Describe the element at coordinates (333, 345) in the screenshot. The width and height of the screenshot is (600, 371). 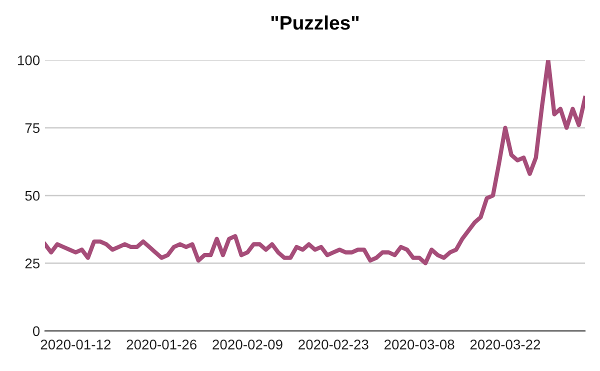
I see `x-tick-label: 2020-02-23` at that location.